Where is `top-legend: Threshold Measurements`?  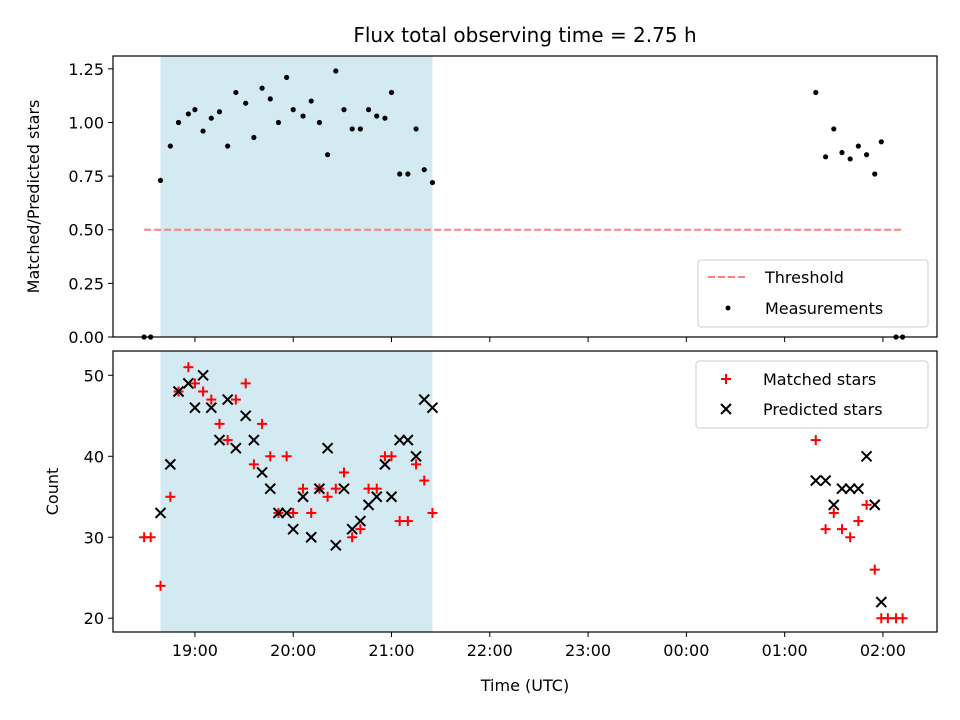 top-legend: Threshold Measurements is located at coordinates (813, 293).